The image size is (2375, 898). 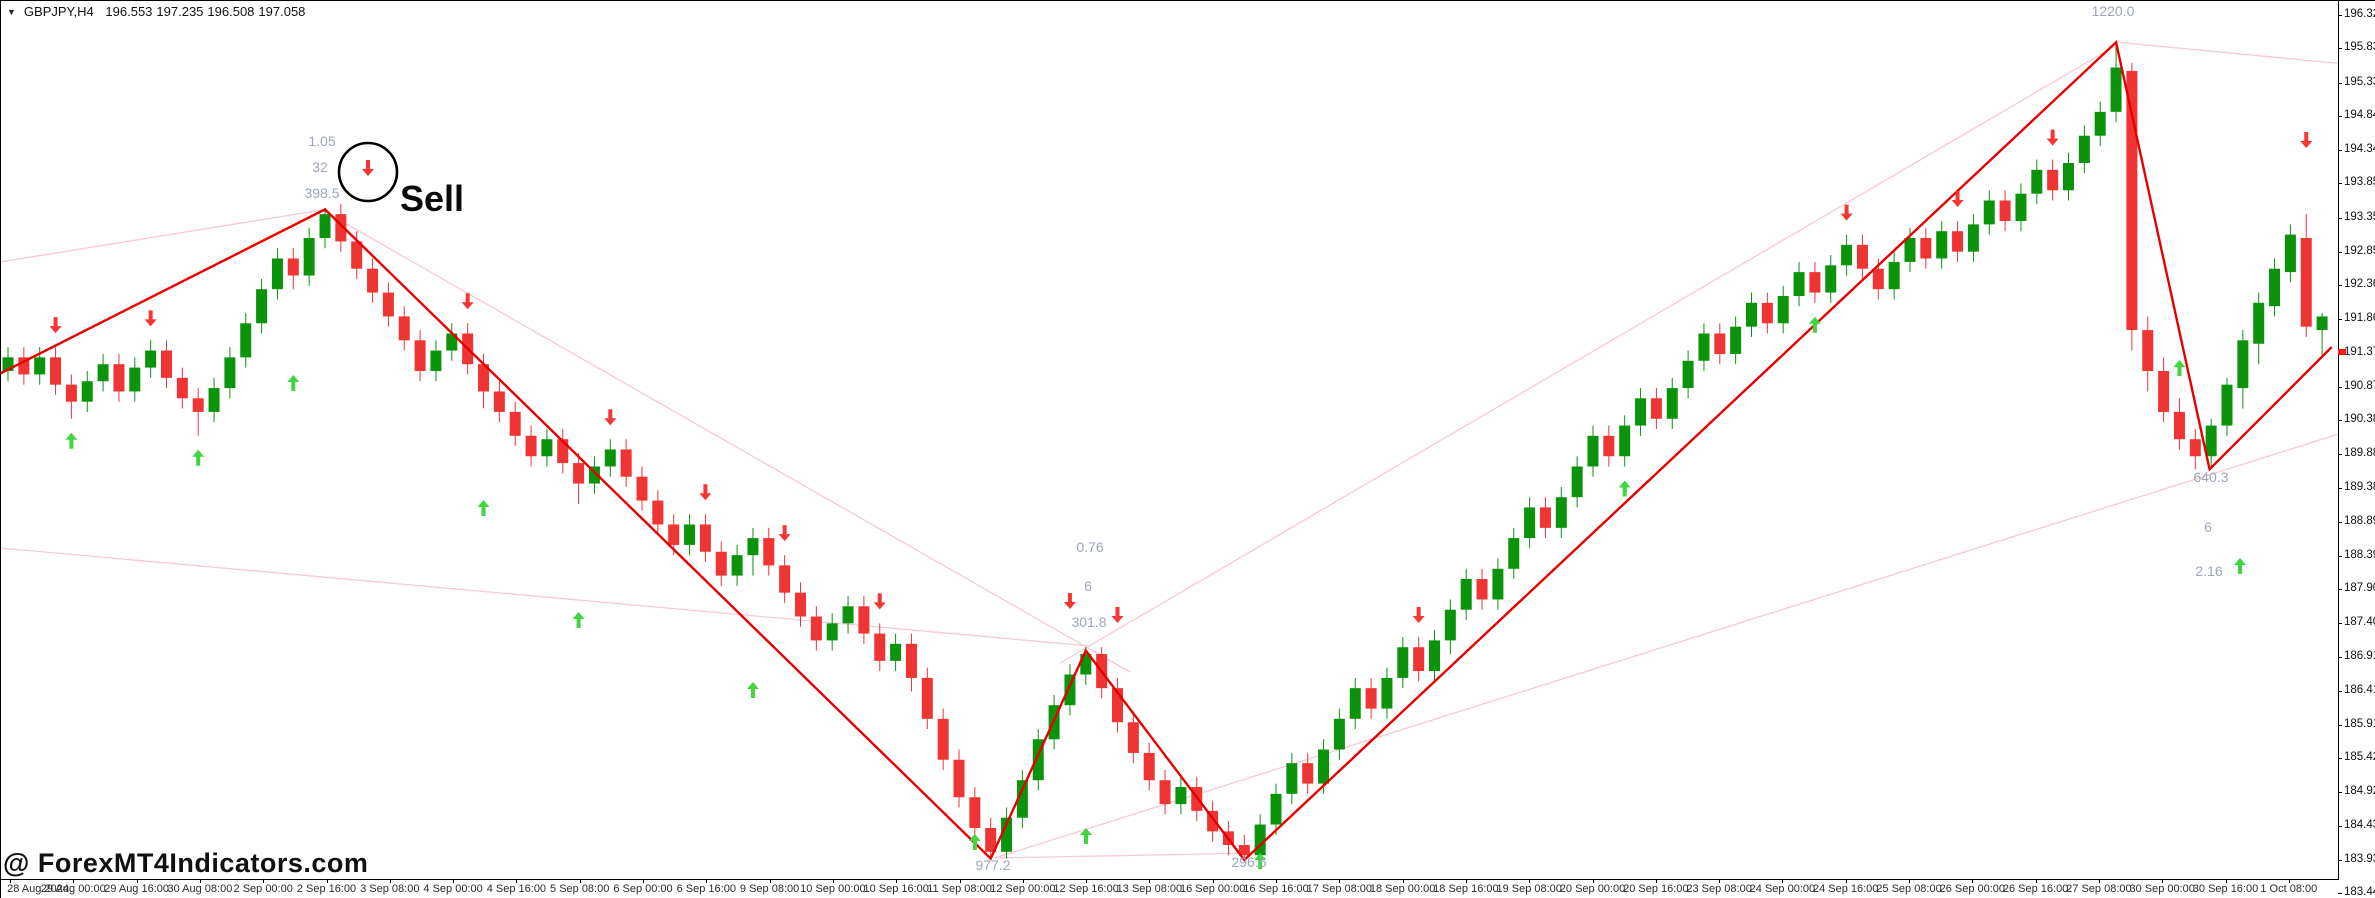 I want to click on price-axis-label: 189.380, so click(x=2359, y=487).